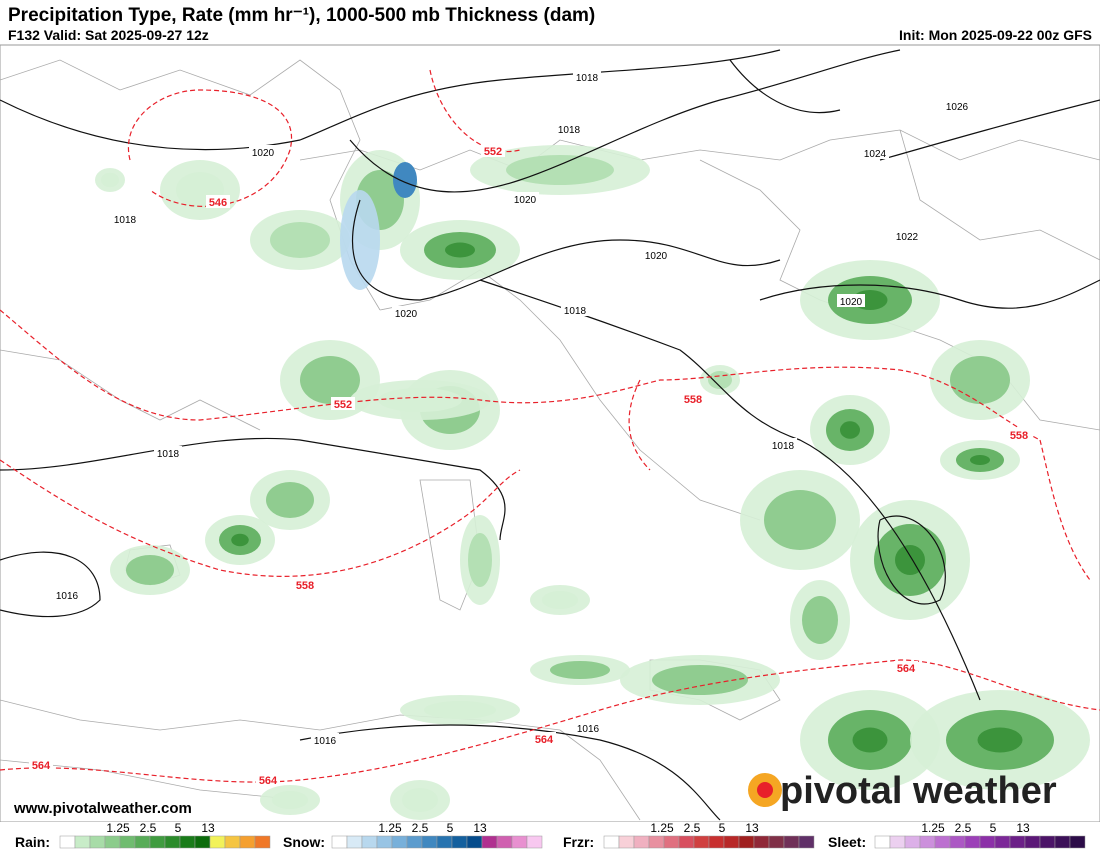 The width and height of the screenshot is (1100, 855). Describe the element at coordinates (108, 35) in the screenshot. I see `valid-time: F132 Valid: Sat 2025-09-27 12z` at that location.